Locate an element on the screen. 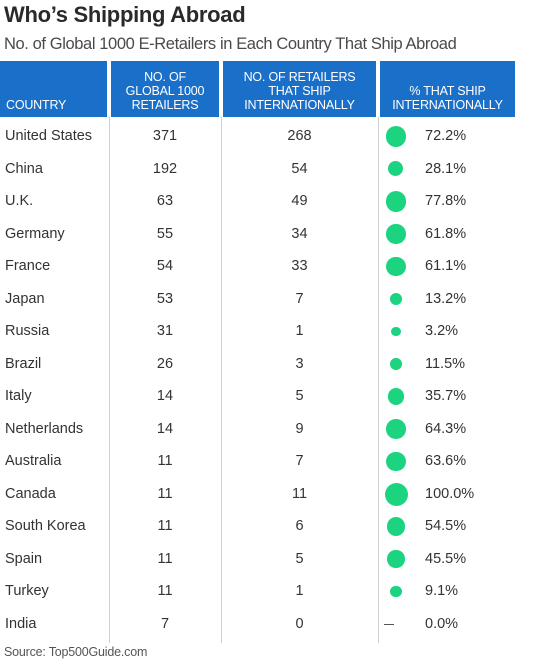 This screenshot has width=535, height=665. country-cell: Brazil is located at coordinates (23, 363).